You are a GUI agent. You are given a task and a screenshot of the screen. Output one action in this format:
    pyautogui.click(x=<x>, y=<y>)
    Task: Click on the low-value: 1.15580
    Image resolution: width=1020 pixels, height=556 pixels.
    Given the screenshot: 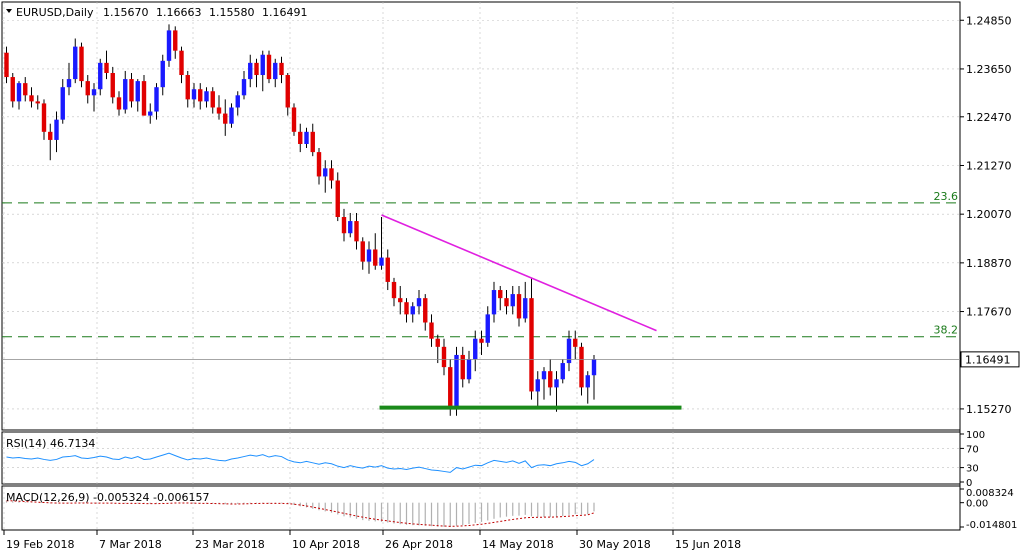 What is the action you would take?
    pyautogui.click(x=232, y=12)
    